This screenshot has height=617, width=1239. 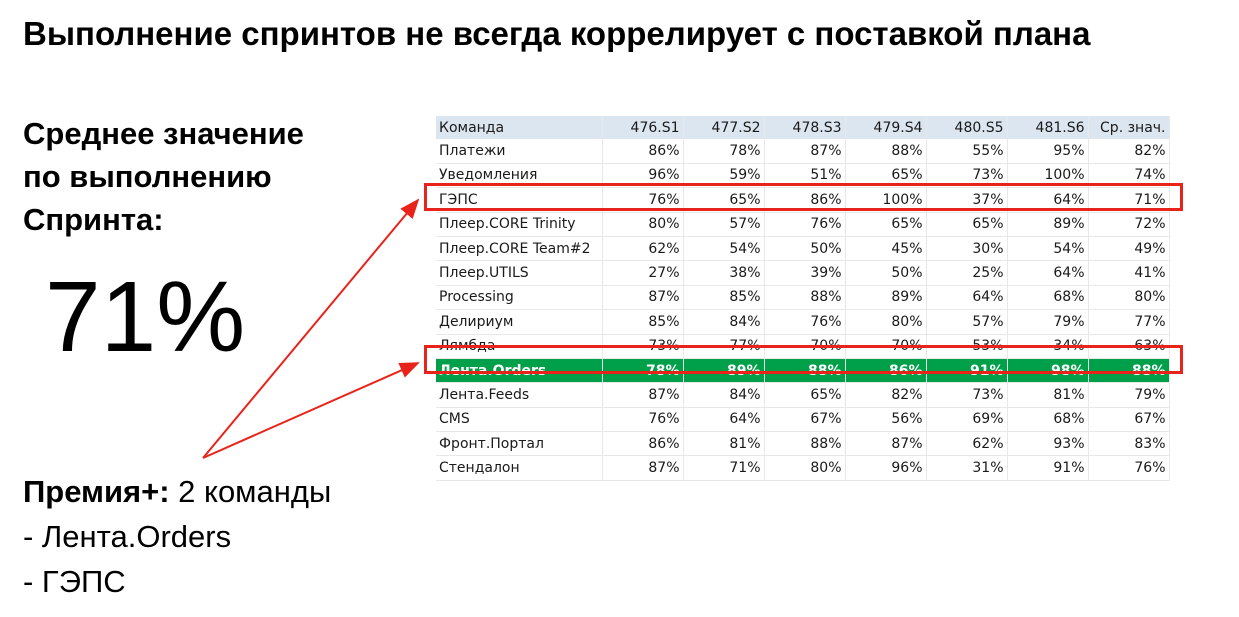 I want to click on team-name-cell: Processing, so click(x=519, y=298).